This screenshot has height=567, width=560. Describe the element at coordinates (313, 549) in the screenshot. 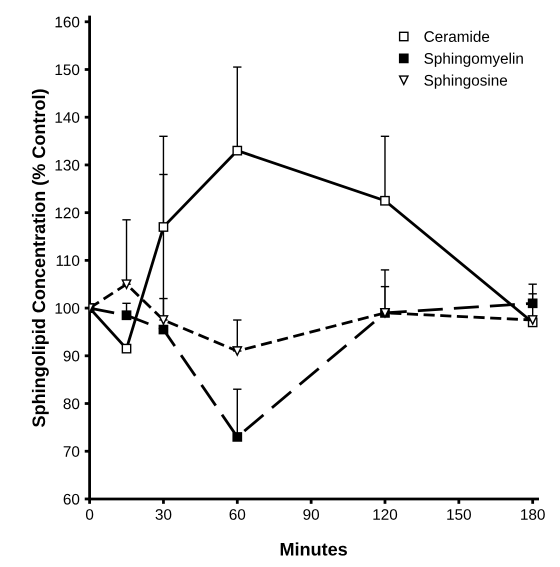

I see `x-axis-title: Minutes` at that location.